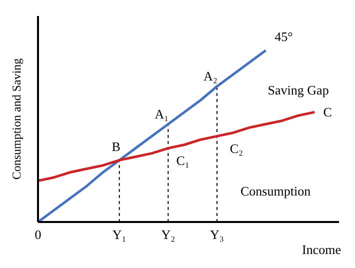  I want to click on annotation: C₂, so click(237, 148).